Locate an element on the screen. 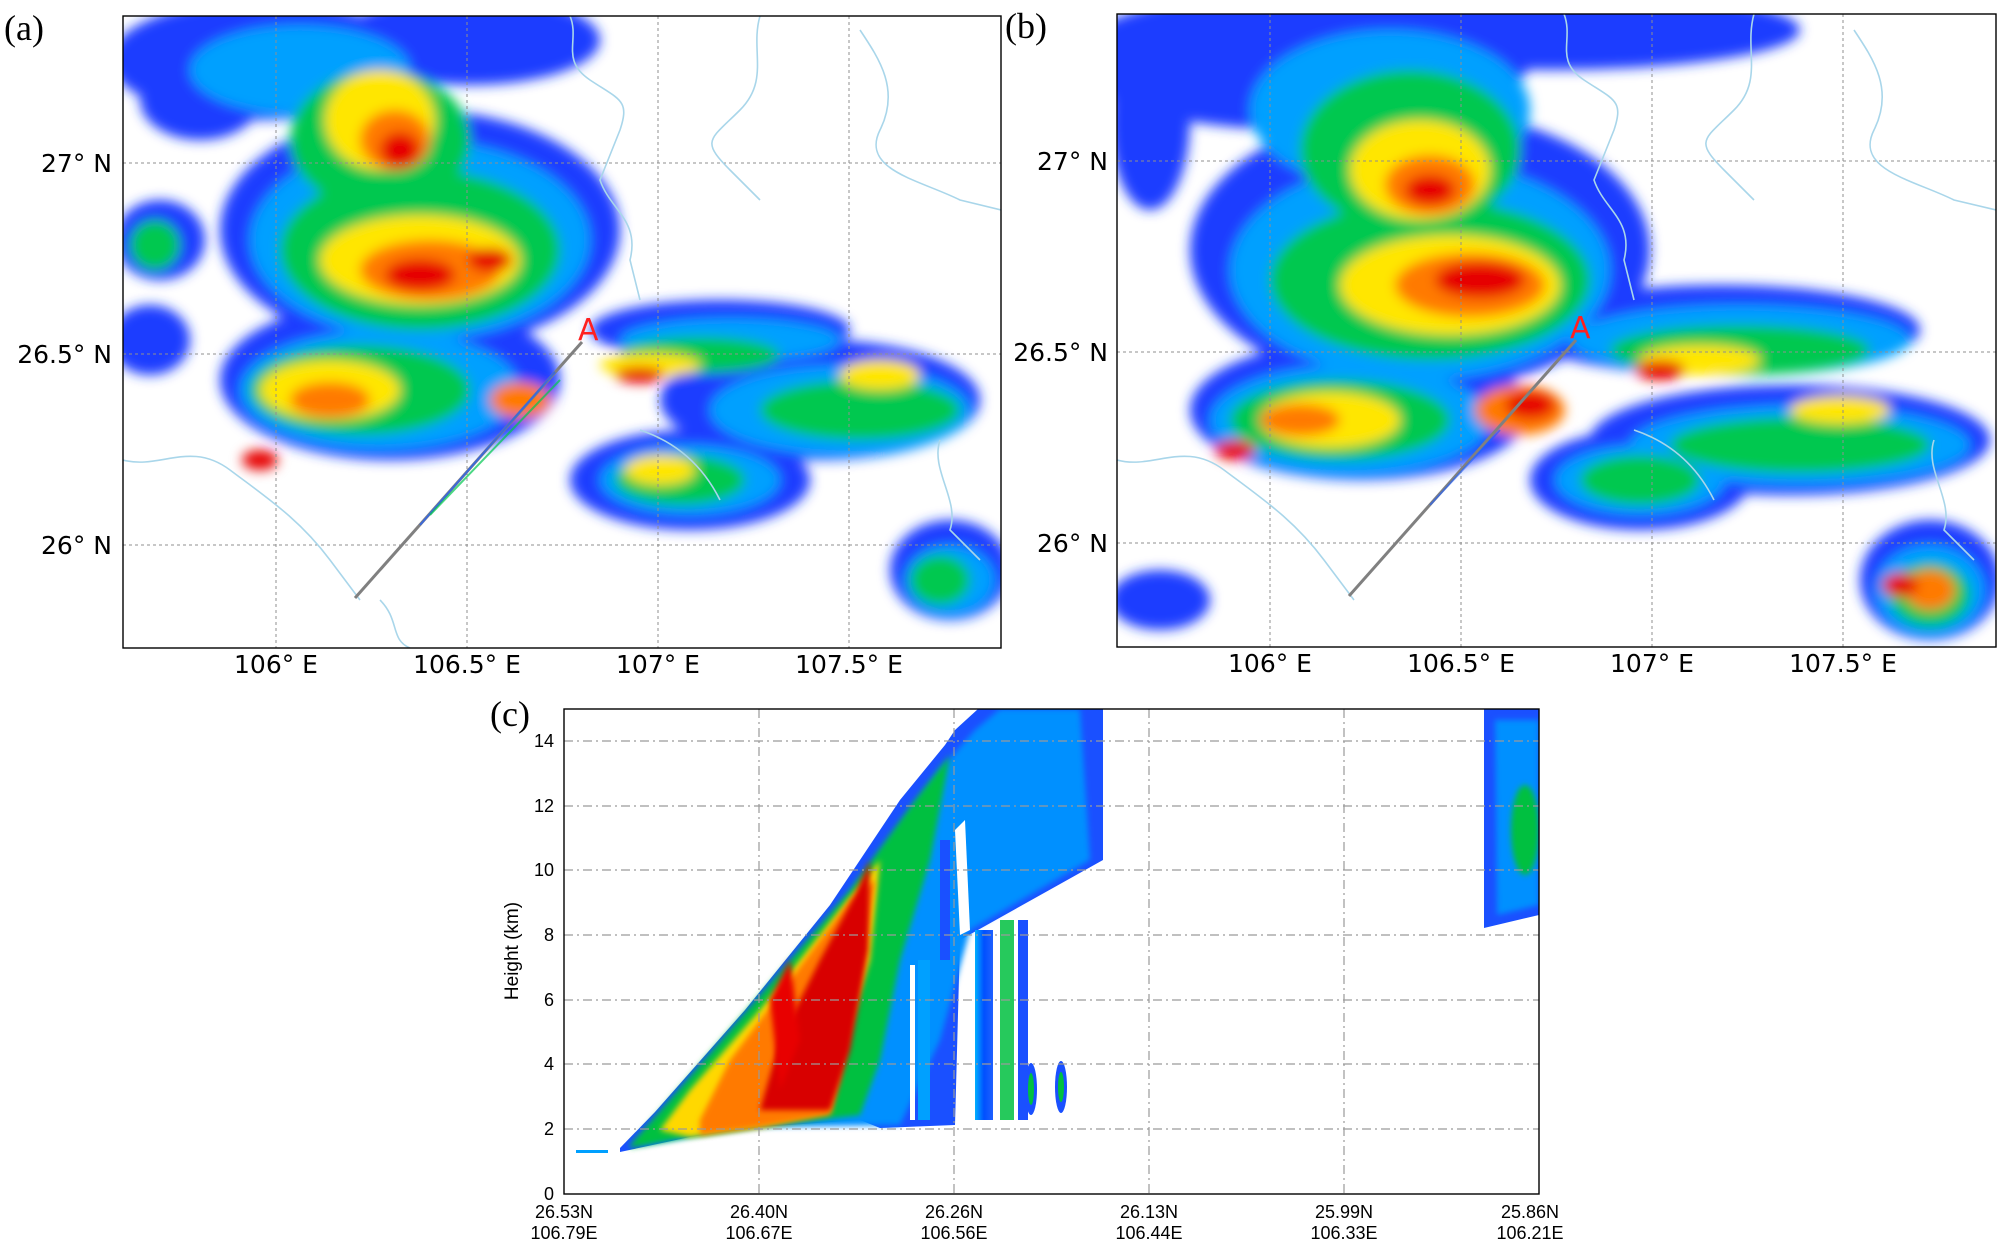 This screenshot has height=1245, width=2000. panel-b-y-tick: 26.5° N is located at coordinates (1060, 352).